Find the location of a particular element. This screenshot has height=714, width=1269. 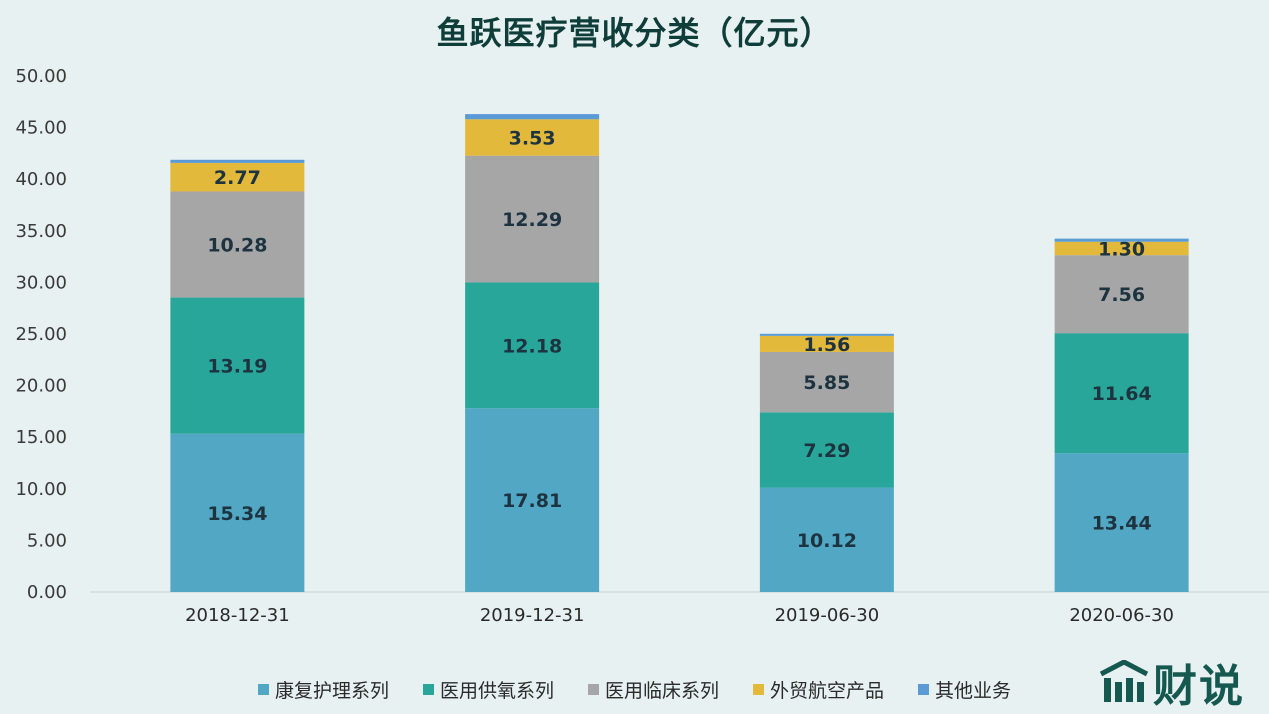

legend-label: 外贸航空产品 is located at coordinates (827, 691).